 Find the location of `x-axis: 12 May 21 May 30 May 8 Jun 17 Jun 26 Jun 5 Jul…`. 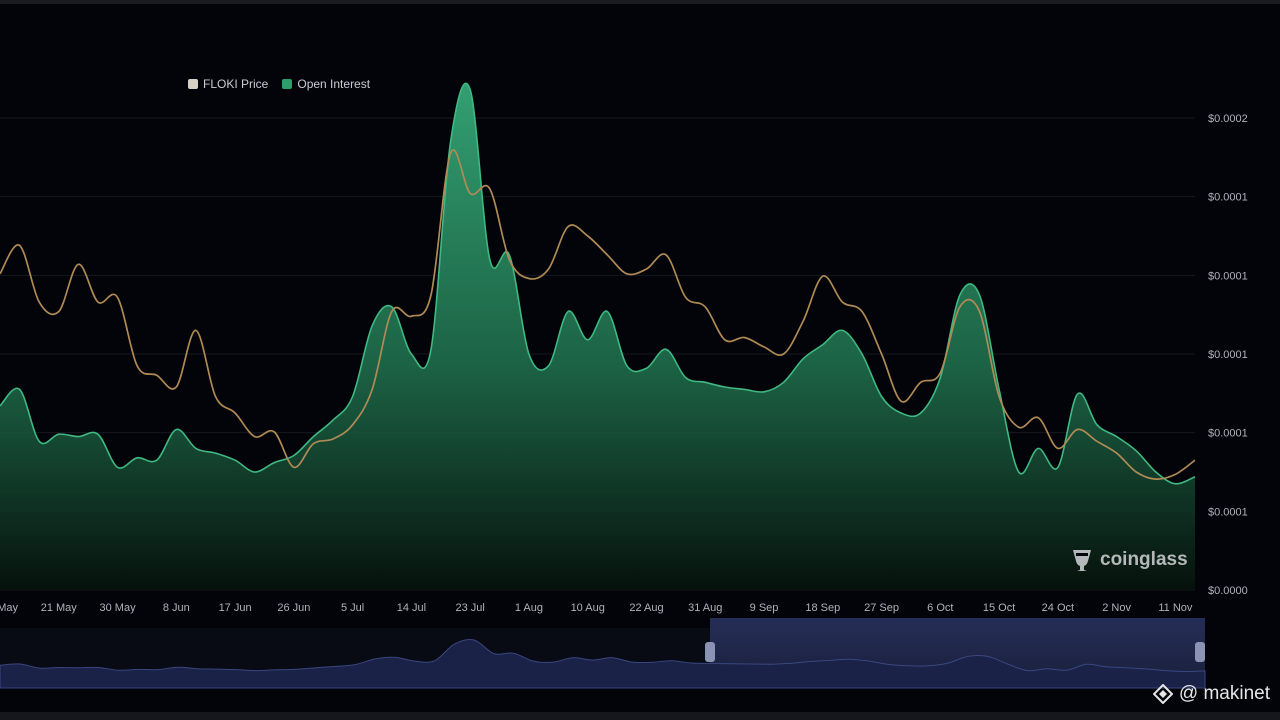

x-axis: 12 May 21 May 30 May 8 Jun 17 Jun 26 Jun 5 Jul… is located at coordinates (596, 608).